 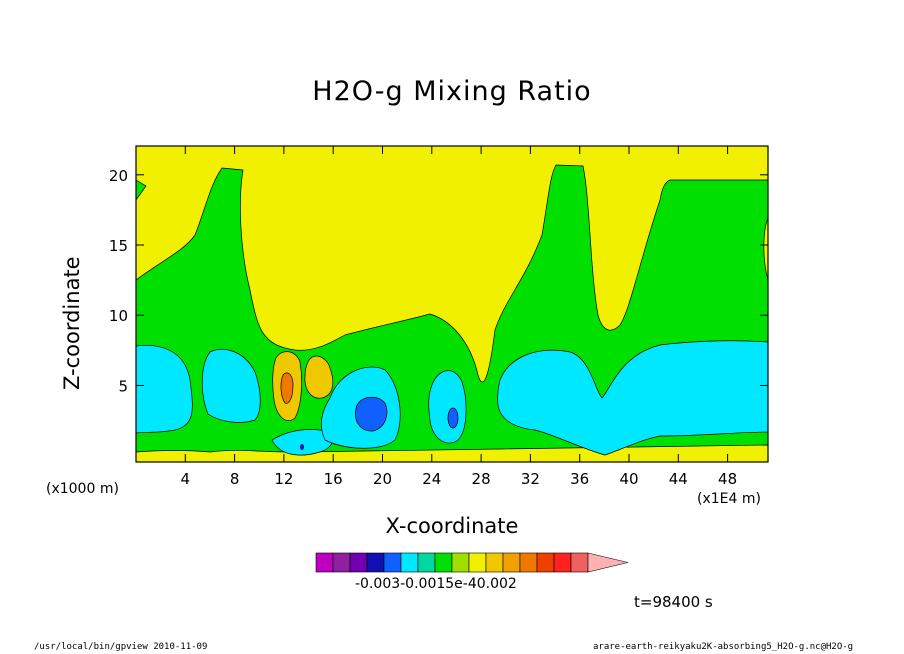 I want to click on x-unit-label: (x1E4 m), so click(x=729, y=499).